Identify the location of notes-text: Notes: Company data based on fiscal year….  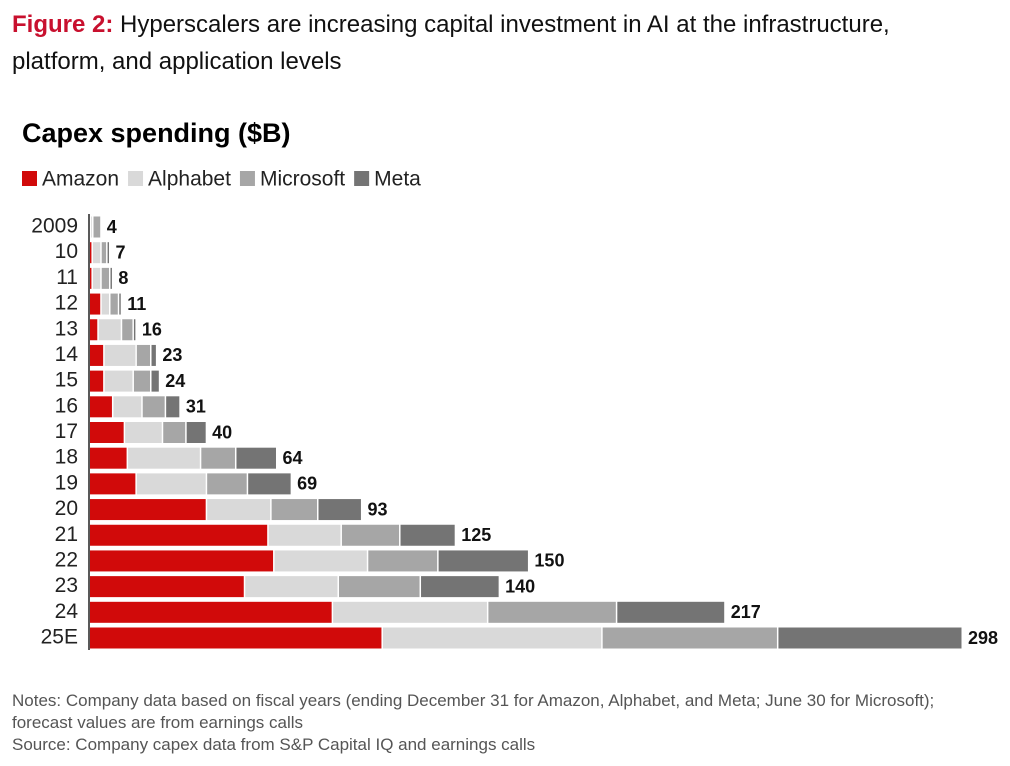
(473, 711).